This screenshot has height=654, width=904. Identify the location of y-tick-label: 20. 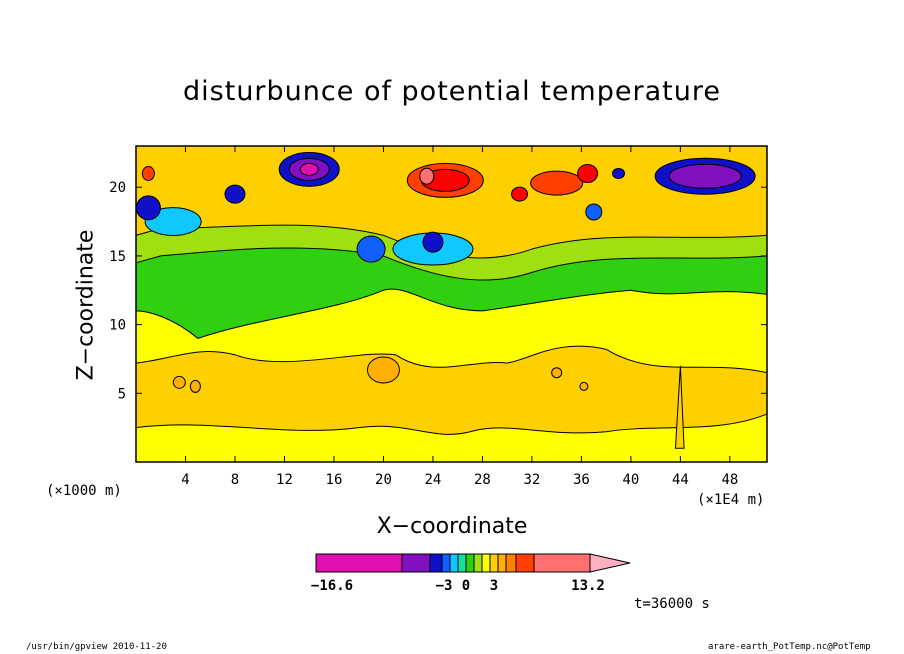
(117, 188).